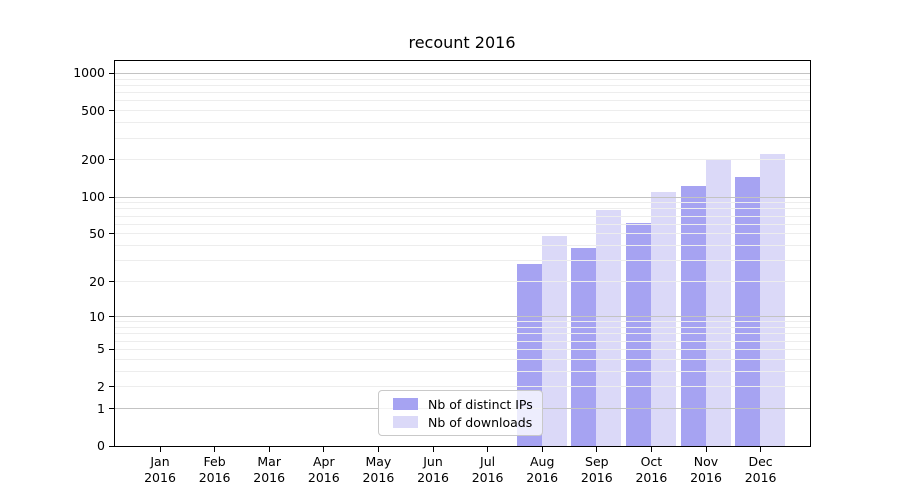 The image size is (900, 500). Describe the element at coordinates (101, 386) in the screenshot. I see `y-tick-label: 2` at that location.